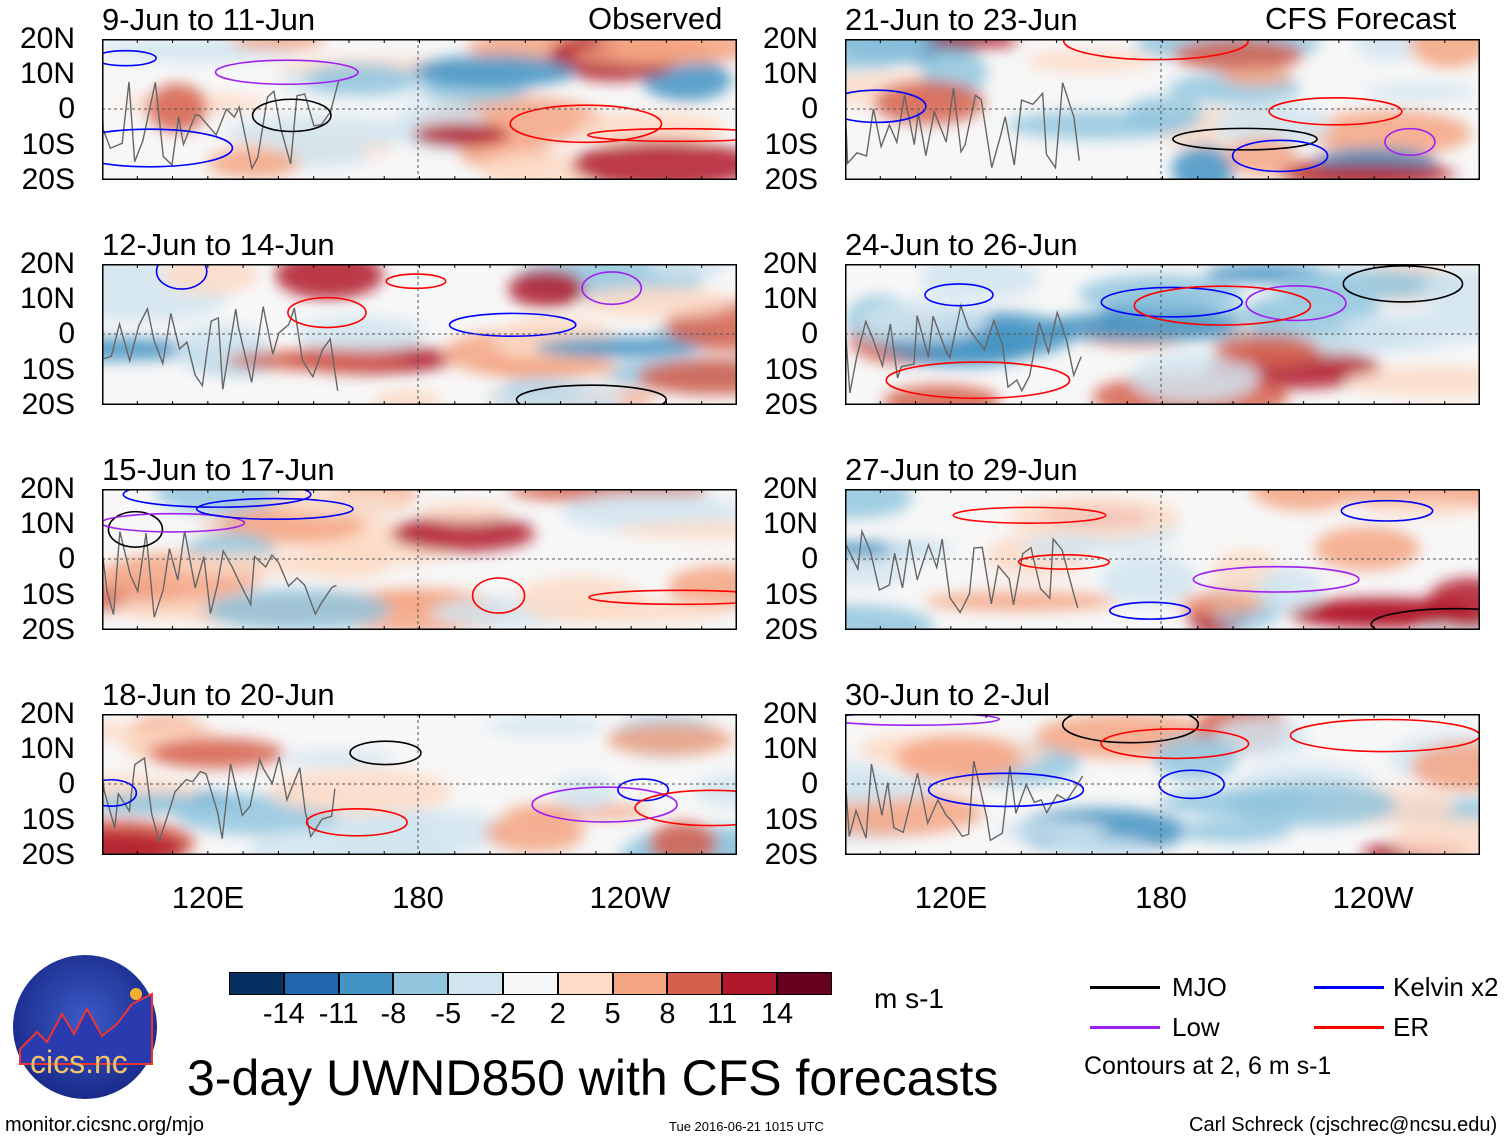  I want to click on colorbar-label: 8, so click(667, 1014).